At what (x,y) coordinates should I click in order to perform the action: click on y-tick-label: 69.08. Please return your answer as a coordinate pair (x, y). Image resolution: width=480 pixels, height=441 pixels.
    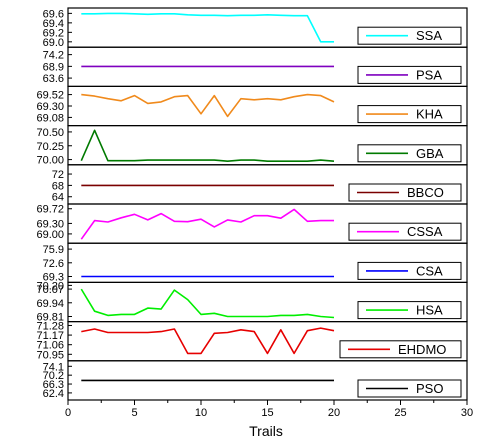
    Looking at the image, I should click on (50, 118).